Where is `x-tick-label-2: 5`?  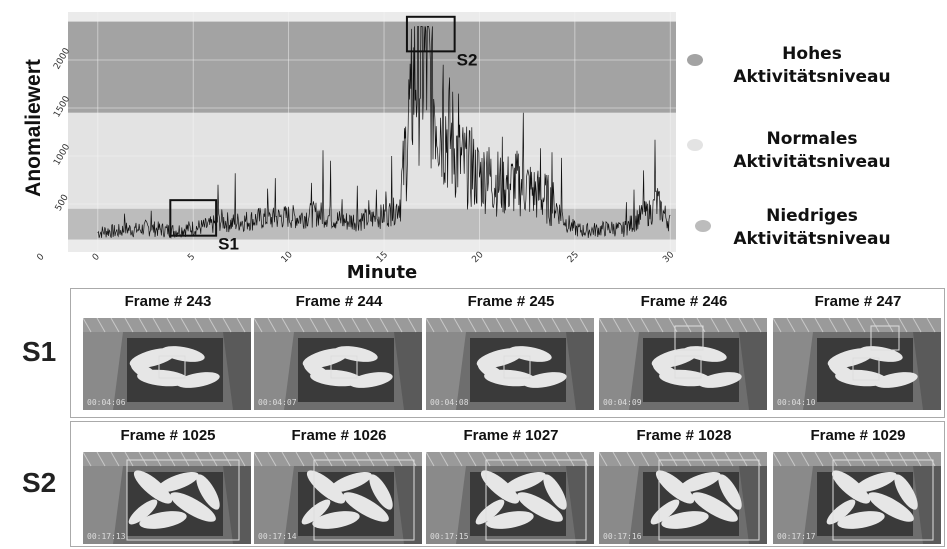
x-tick-label-2: 5 is located at coordinates (191, 257).